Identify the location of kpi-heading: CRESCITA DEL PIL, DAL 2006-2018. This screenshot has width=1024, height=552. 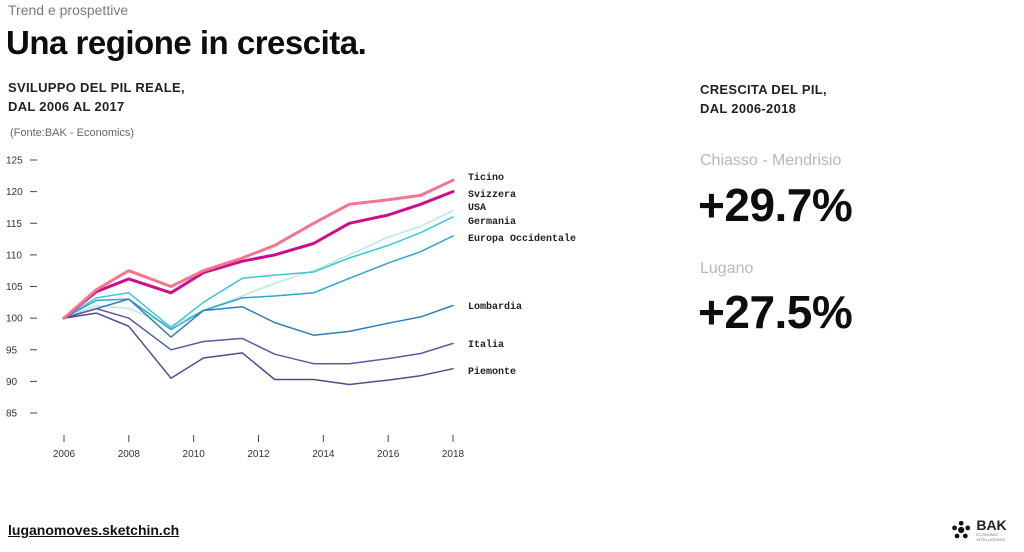
(763, 99).